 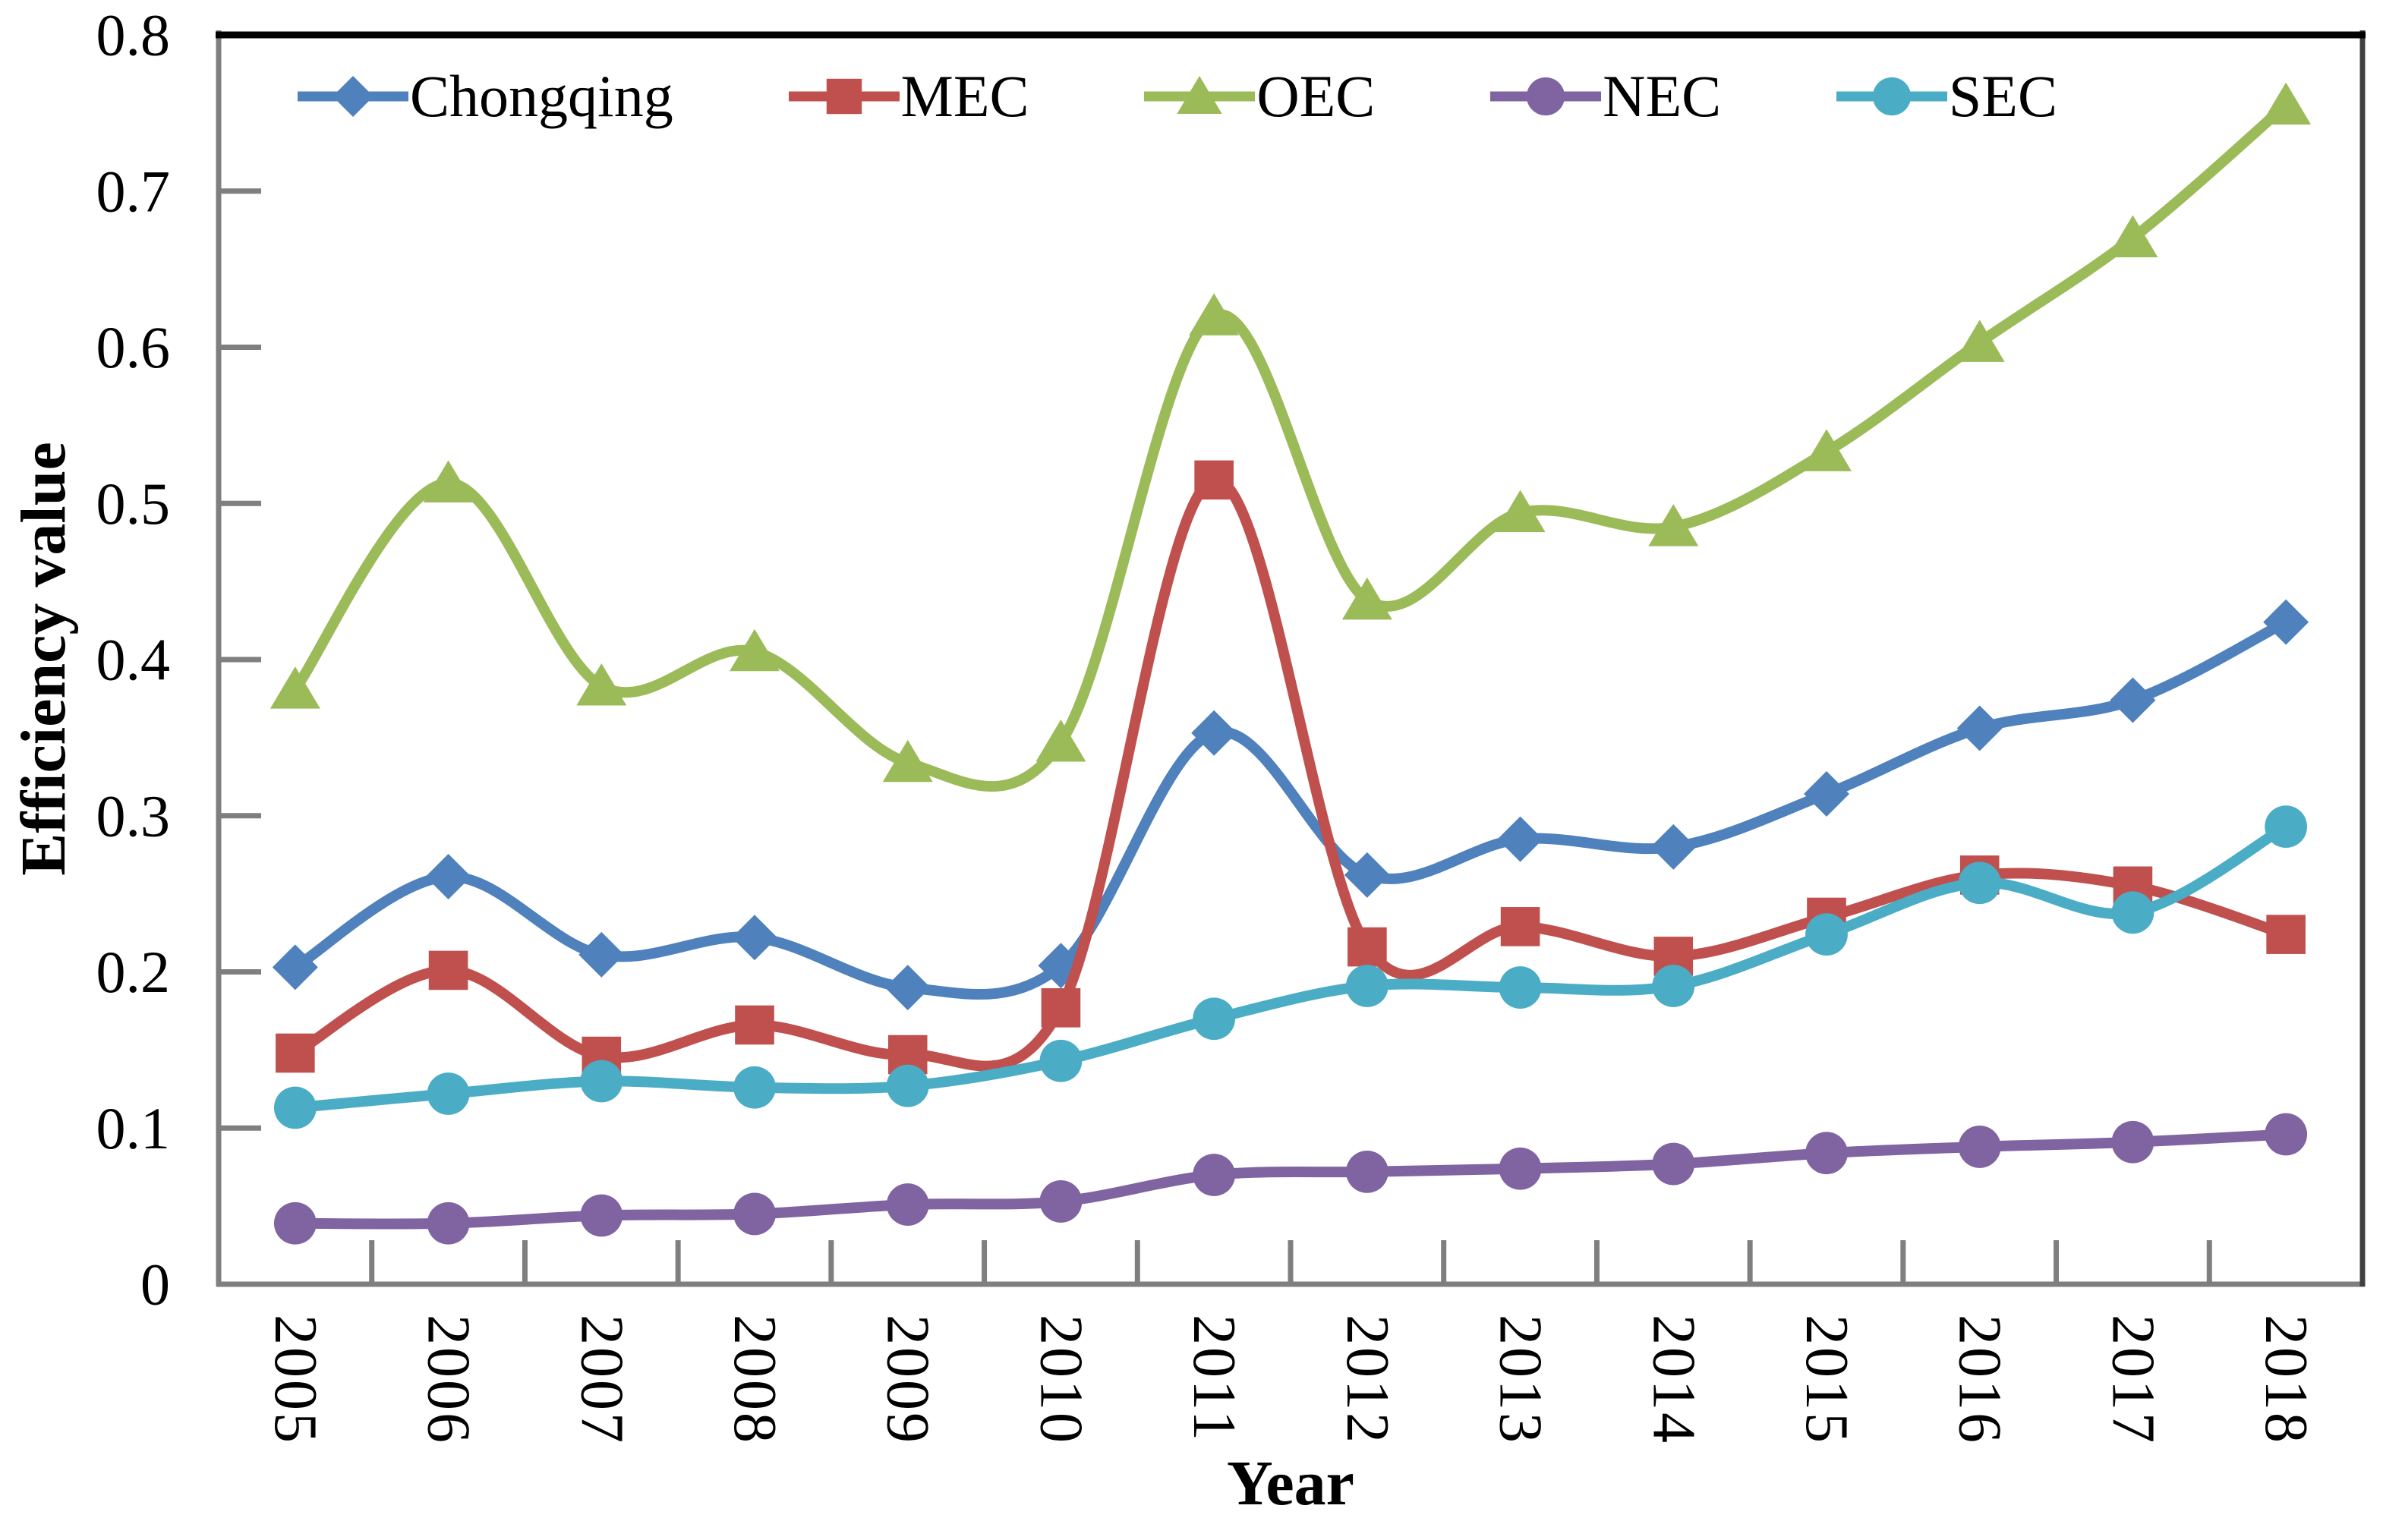 I want to click on y-axis-tick-label: 0.4, so click(x=133, y=660).